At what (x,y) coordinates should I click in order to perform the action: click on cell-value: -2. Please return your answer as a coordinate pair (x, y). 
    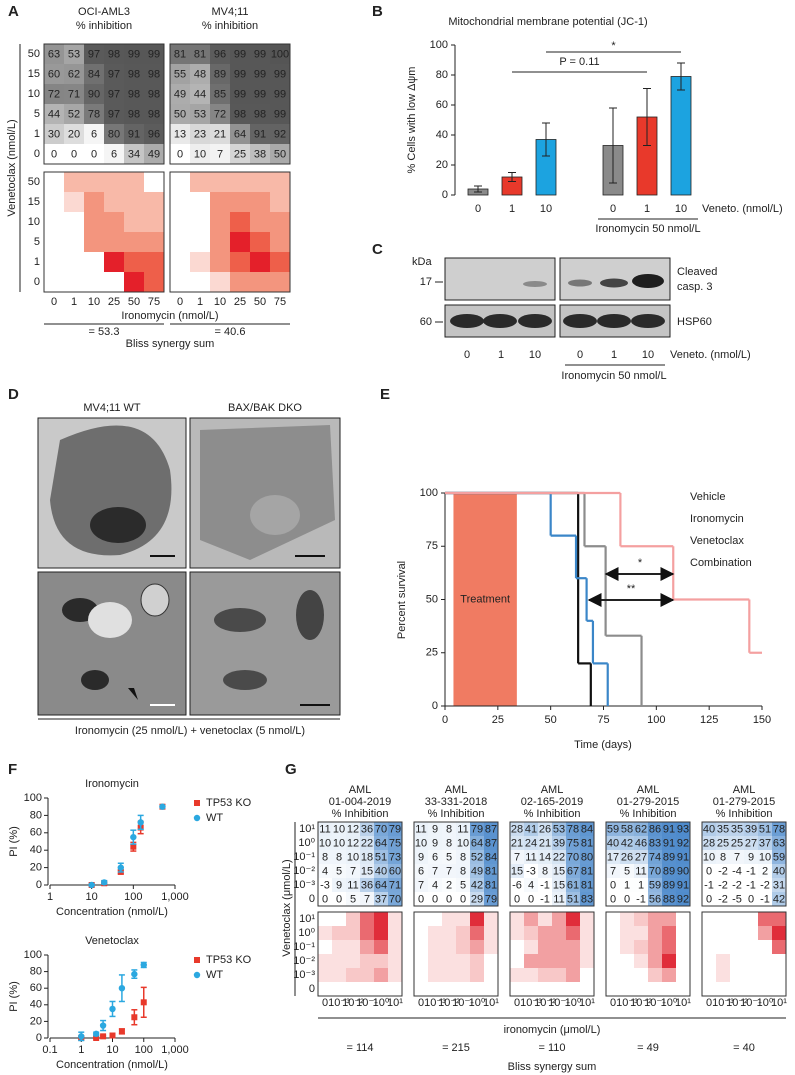
    Looking at the image, I should click on (765, 885).